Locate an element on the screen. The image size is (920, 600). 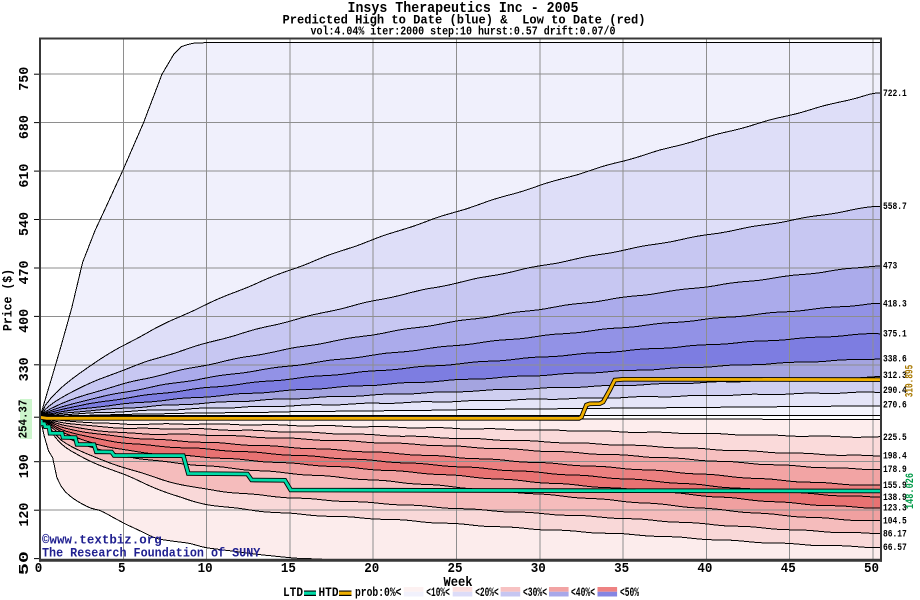
svg-text: 400 is located at coordinates (25, 321).